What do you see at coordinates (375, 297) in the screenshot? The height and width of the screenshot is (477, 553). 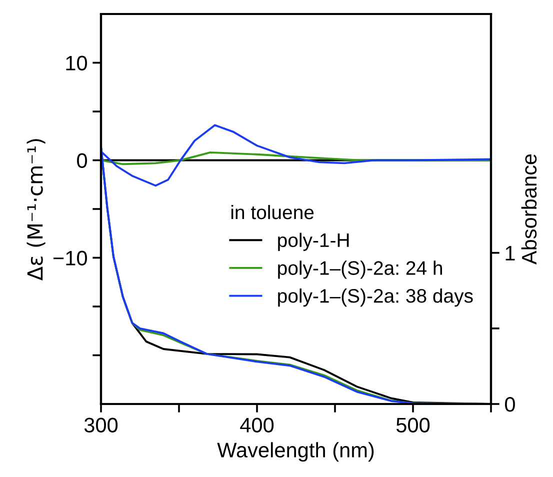 I see `legend-label: poly-1–(S)-2a: 38 days` at bounding box center [375, 297].